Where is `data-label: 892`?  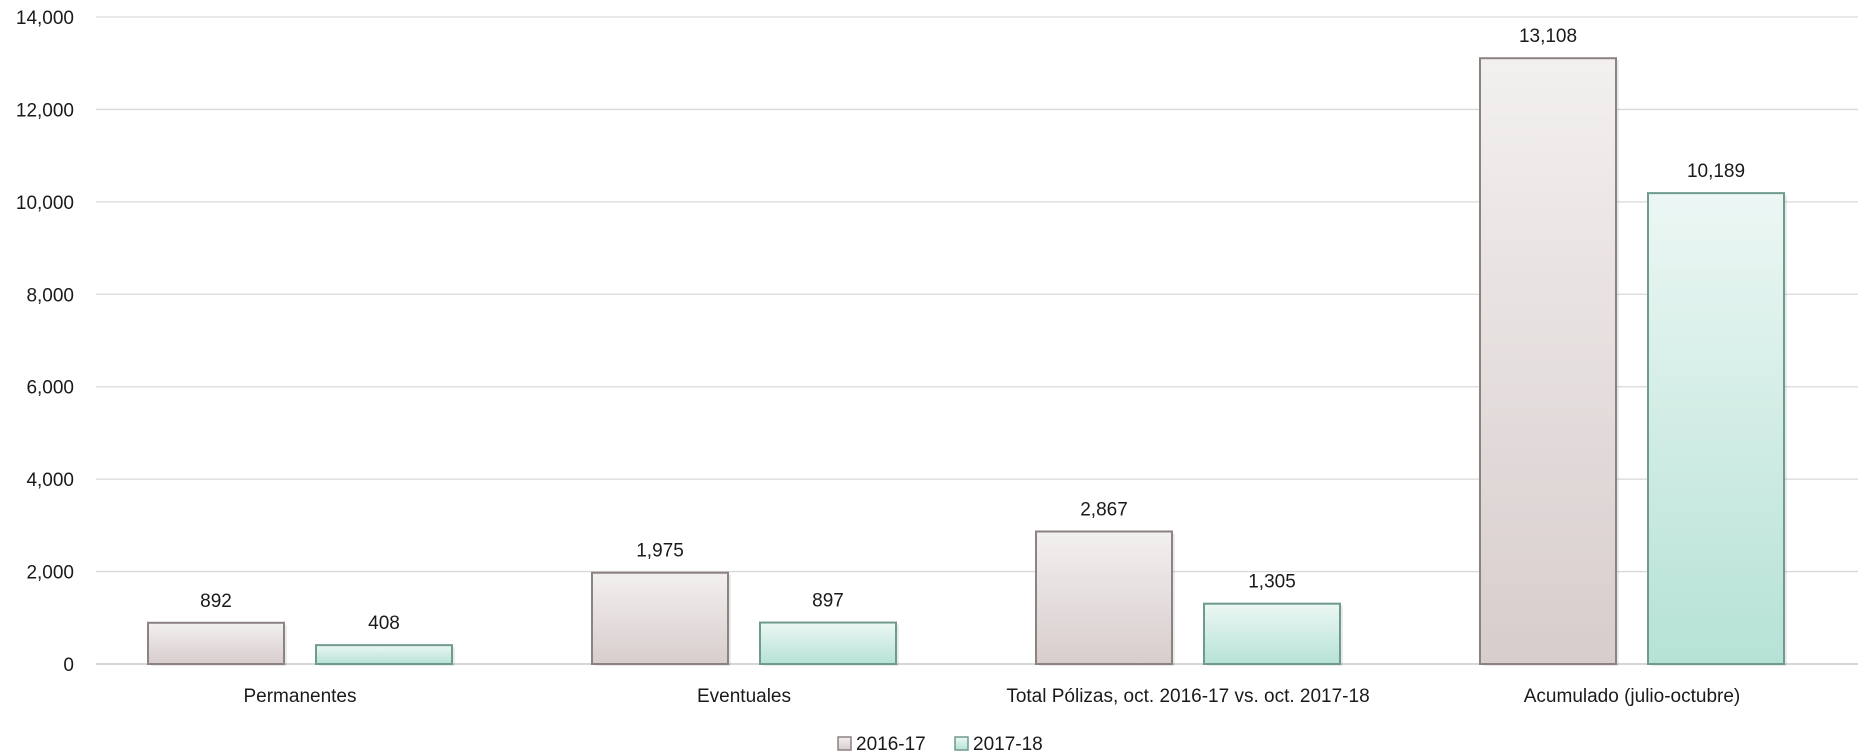
data-label: 892 is located at coordinates (216, 601).